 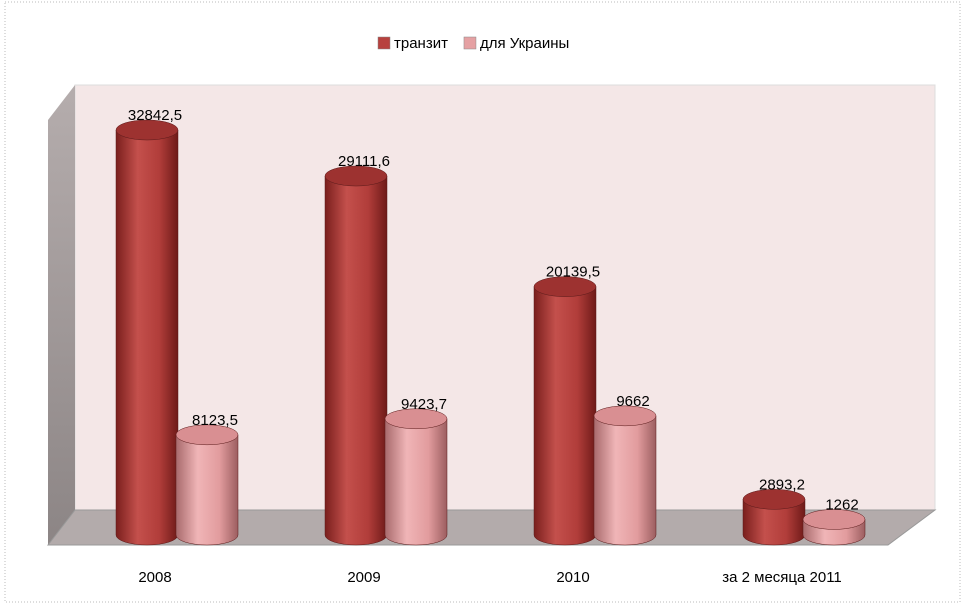 I want to click on x-tick-label: 2009, so click(x=363, y=577).